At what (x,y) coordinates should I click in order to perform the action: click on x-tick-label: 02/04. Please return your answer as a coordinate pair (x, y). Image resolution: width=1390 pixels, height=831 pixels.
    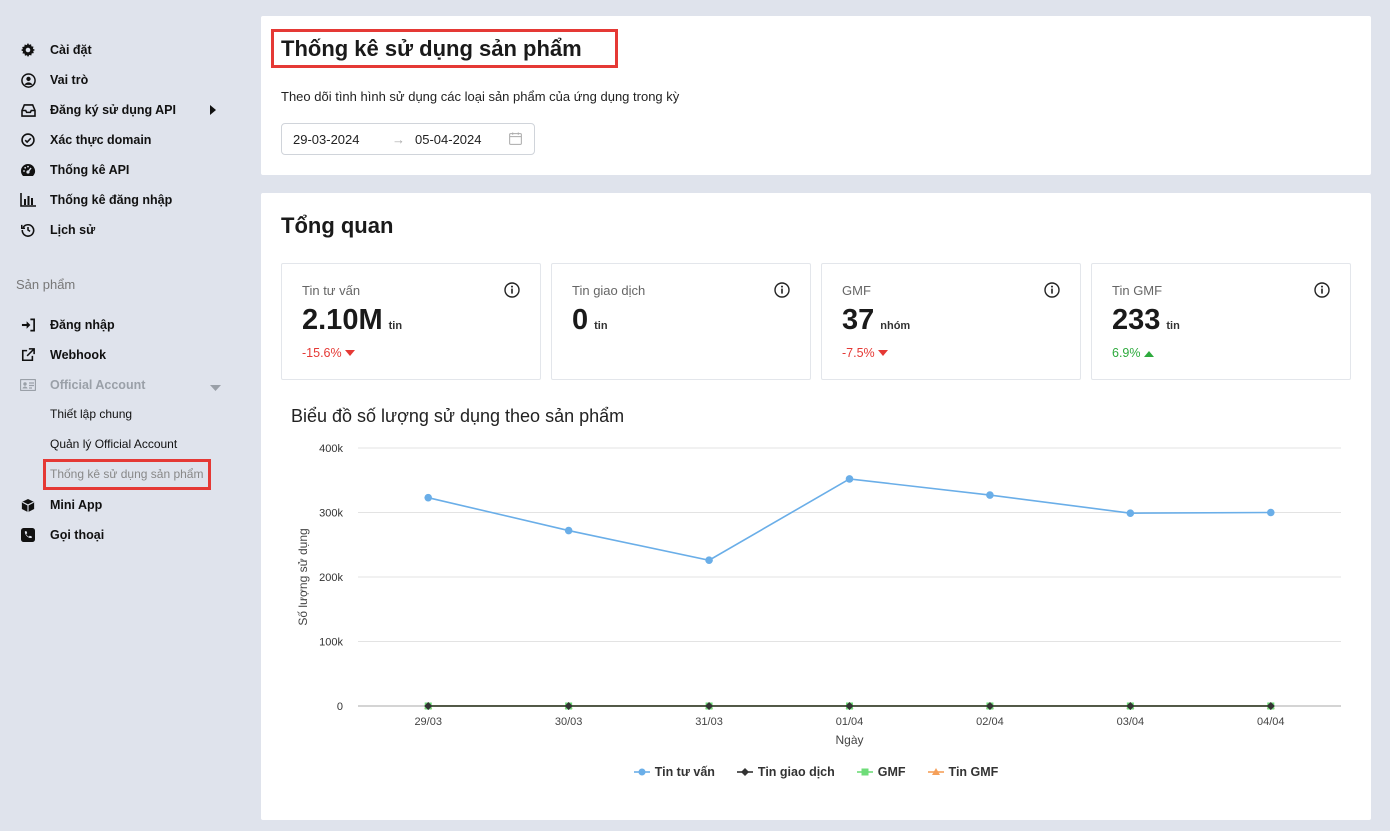
    Looking at the image, I should click on (990, 722).